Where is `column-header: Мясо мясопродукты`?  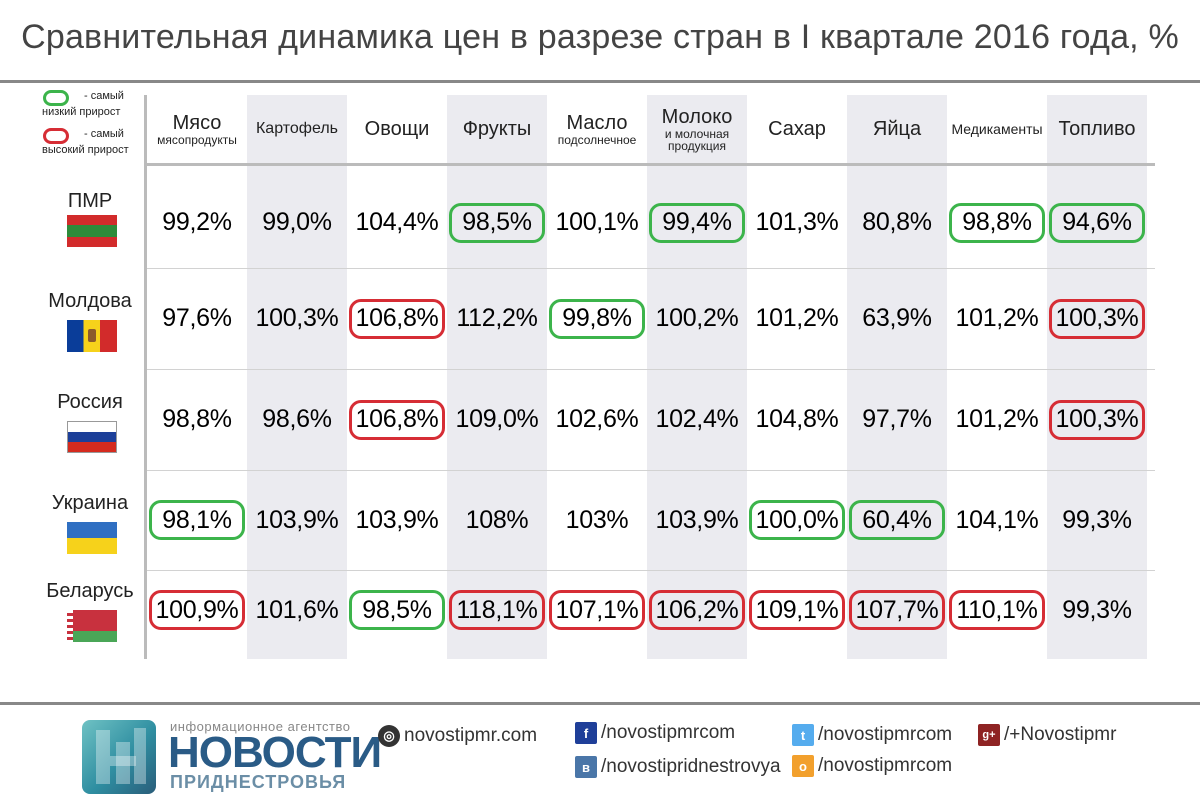 column-header: Мясо мясопродукты is located at coordinates (197, 129).